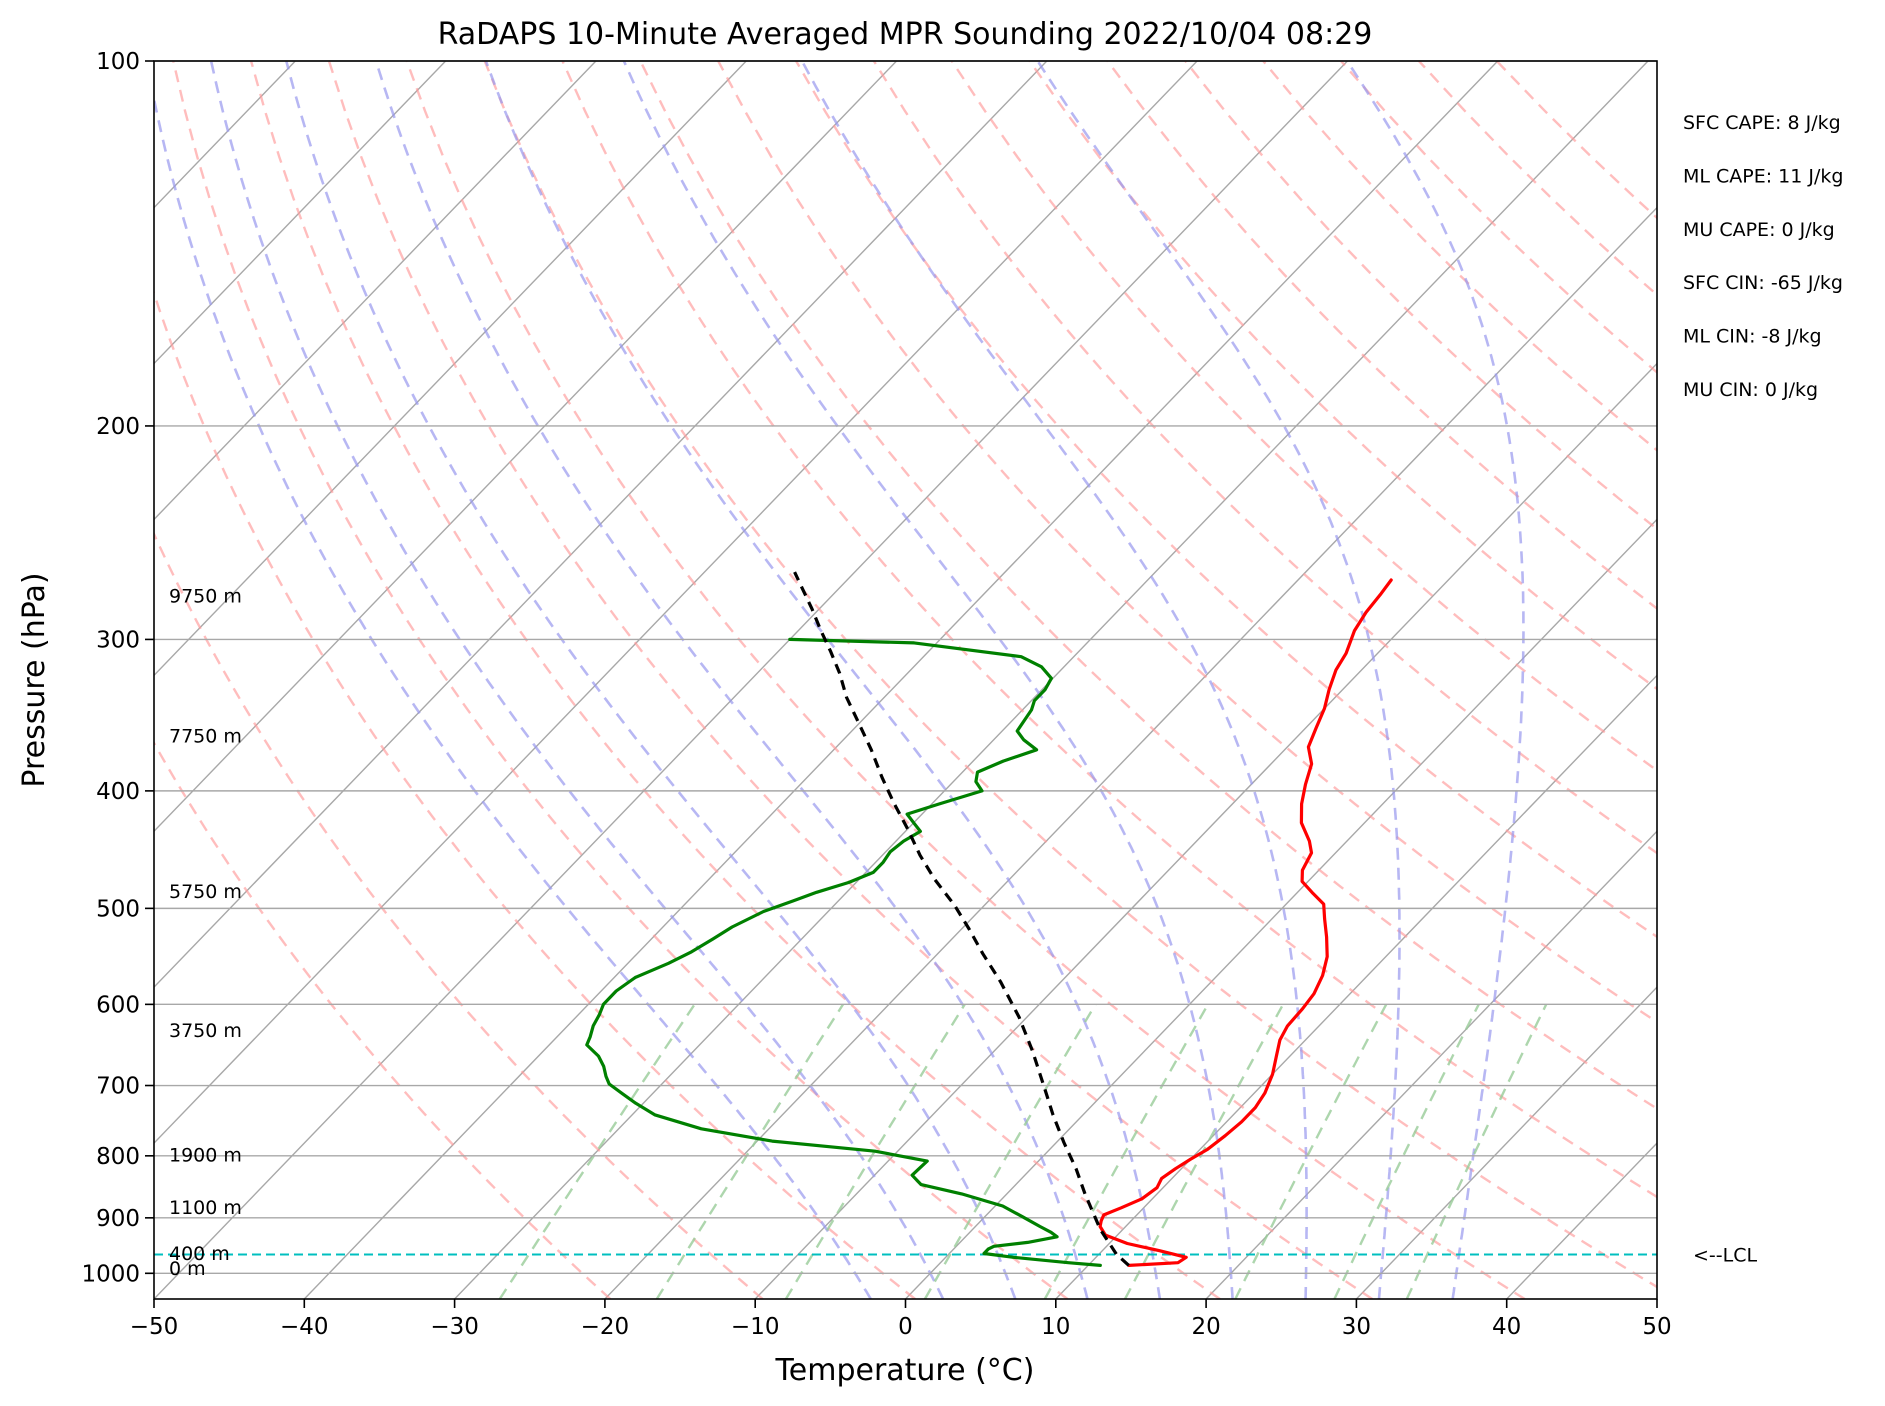  What do you see at coordinates (154, 1327) in the screenshot?
I see `x-tick-label: −50` at bounding box center [154, 1327].